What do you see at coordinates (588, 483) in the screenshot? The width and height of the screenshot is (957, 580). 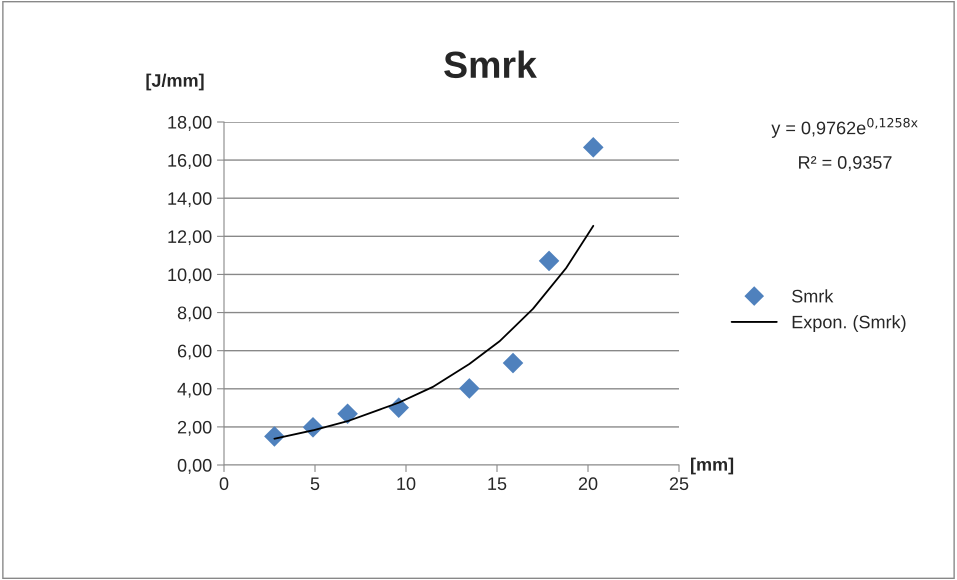 I see `x-tick-label: 20` at bounding box center [588, 483].